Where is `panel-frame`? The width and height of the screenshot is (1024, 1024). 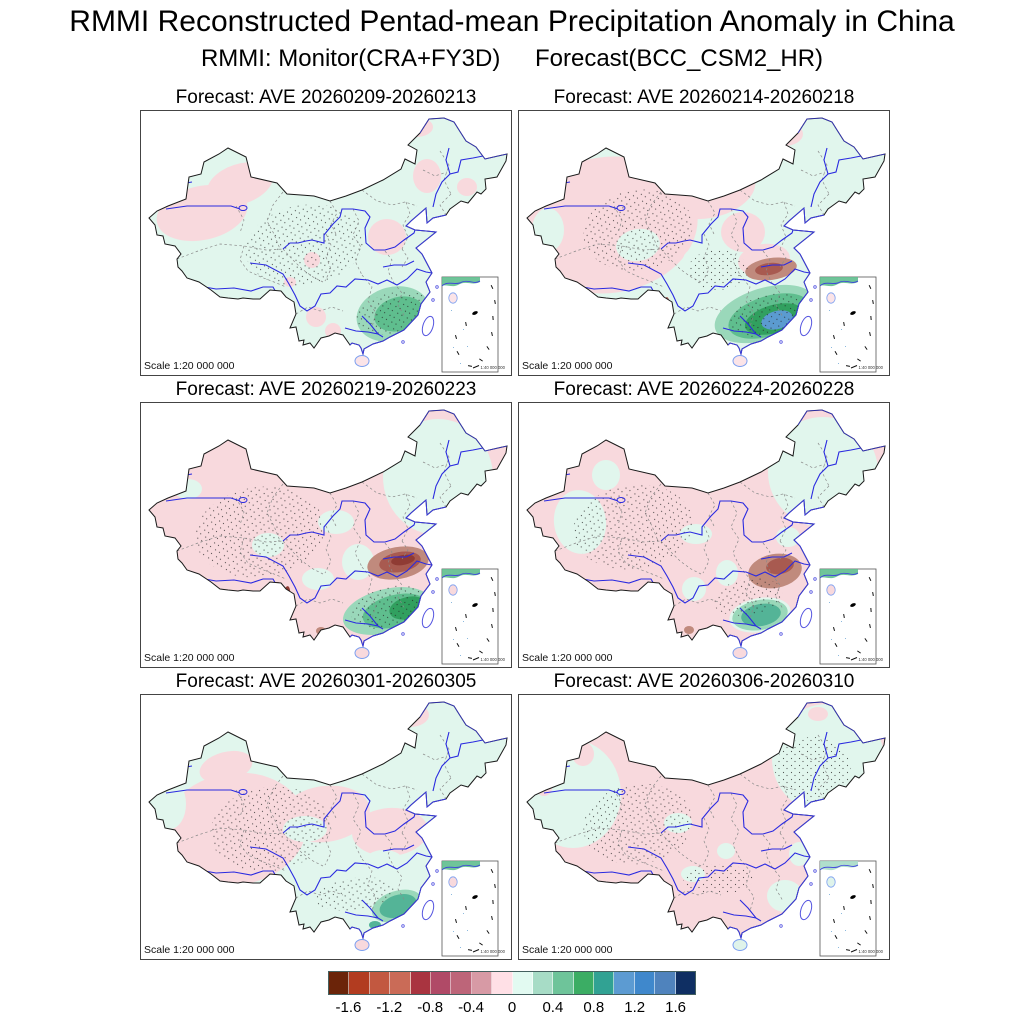
panel-frame is located at coordinates (704, 243).